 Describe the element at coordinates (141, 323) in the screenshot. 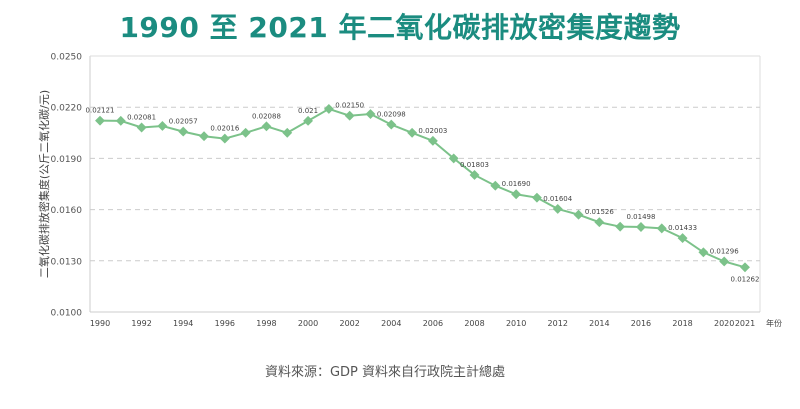

I see `x-tick-label: 1992` at that location.